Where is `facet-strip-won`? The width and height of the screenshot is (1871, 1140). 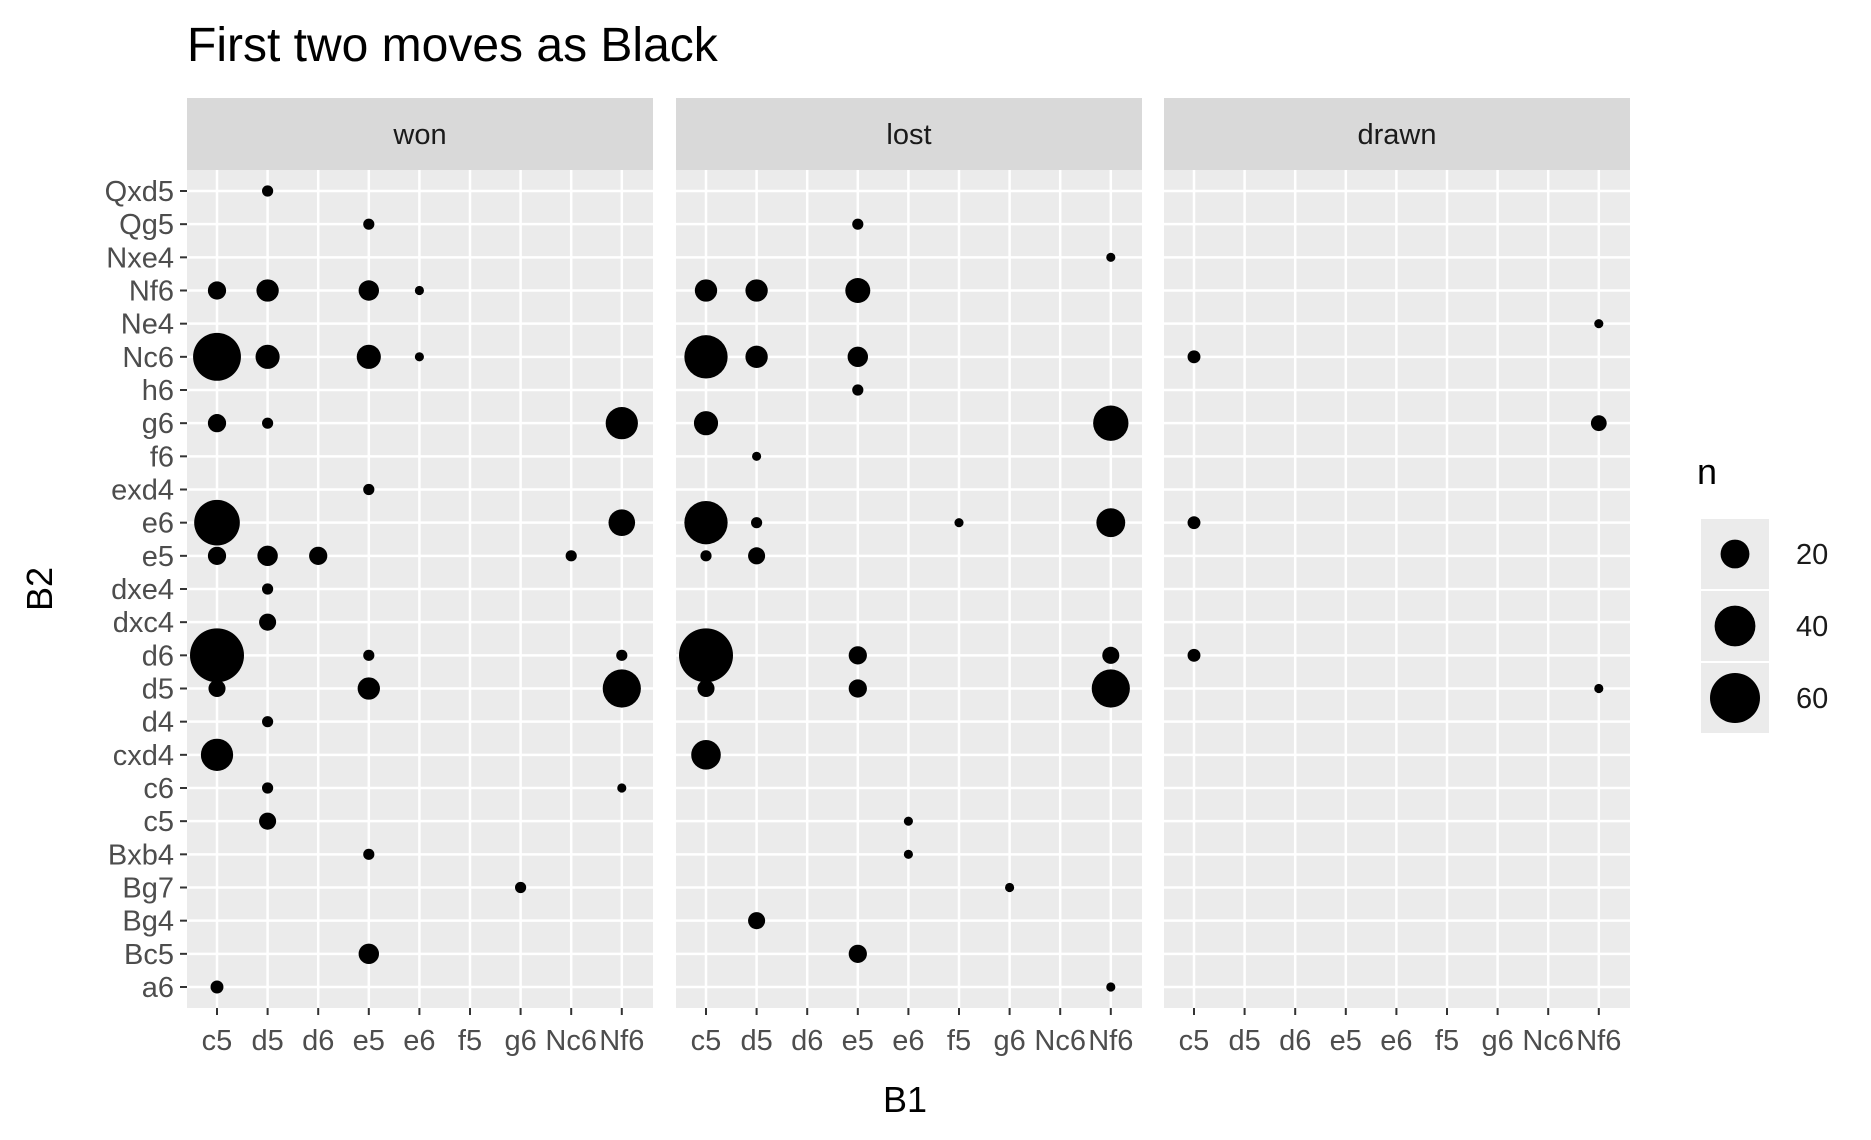 facet-strip-won is located at coordinates (420, 134).